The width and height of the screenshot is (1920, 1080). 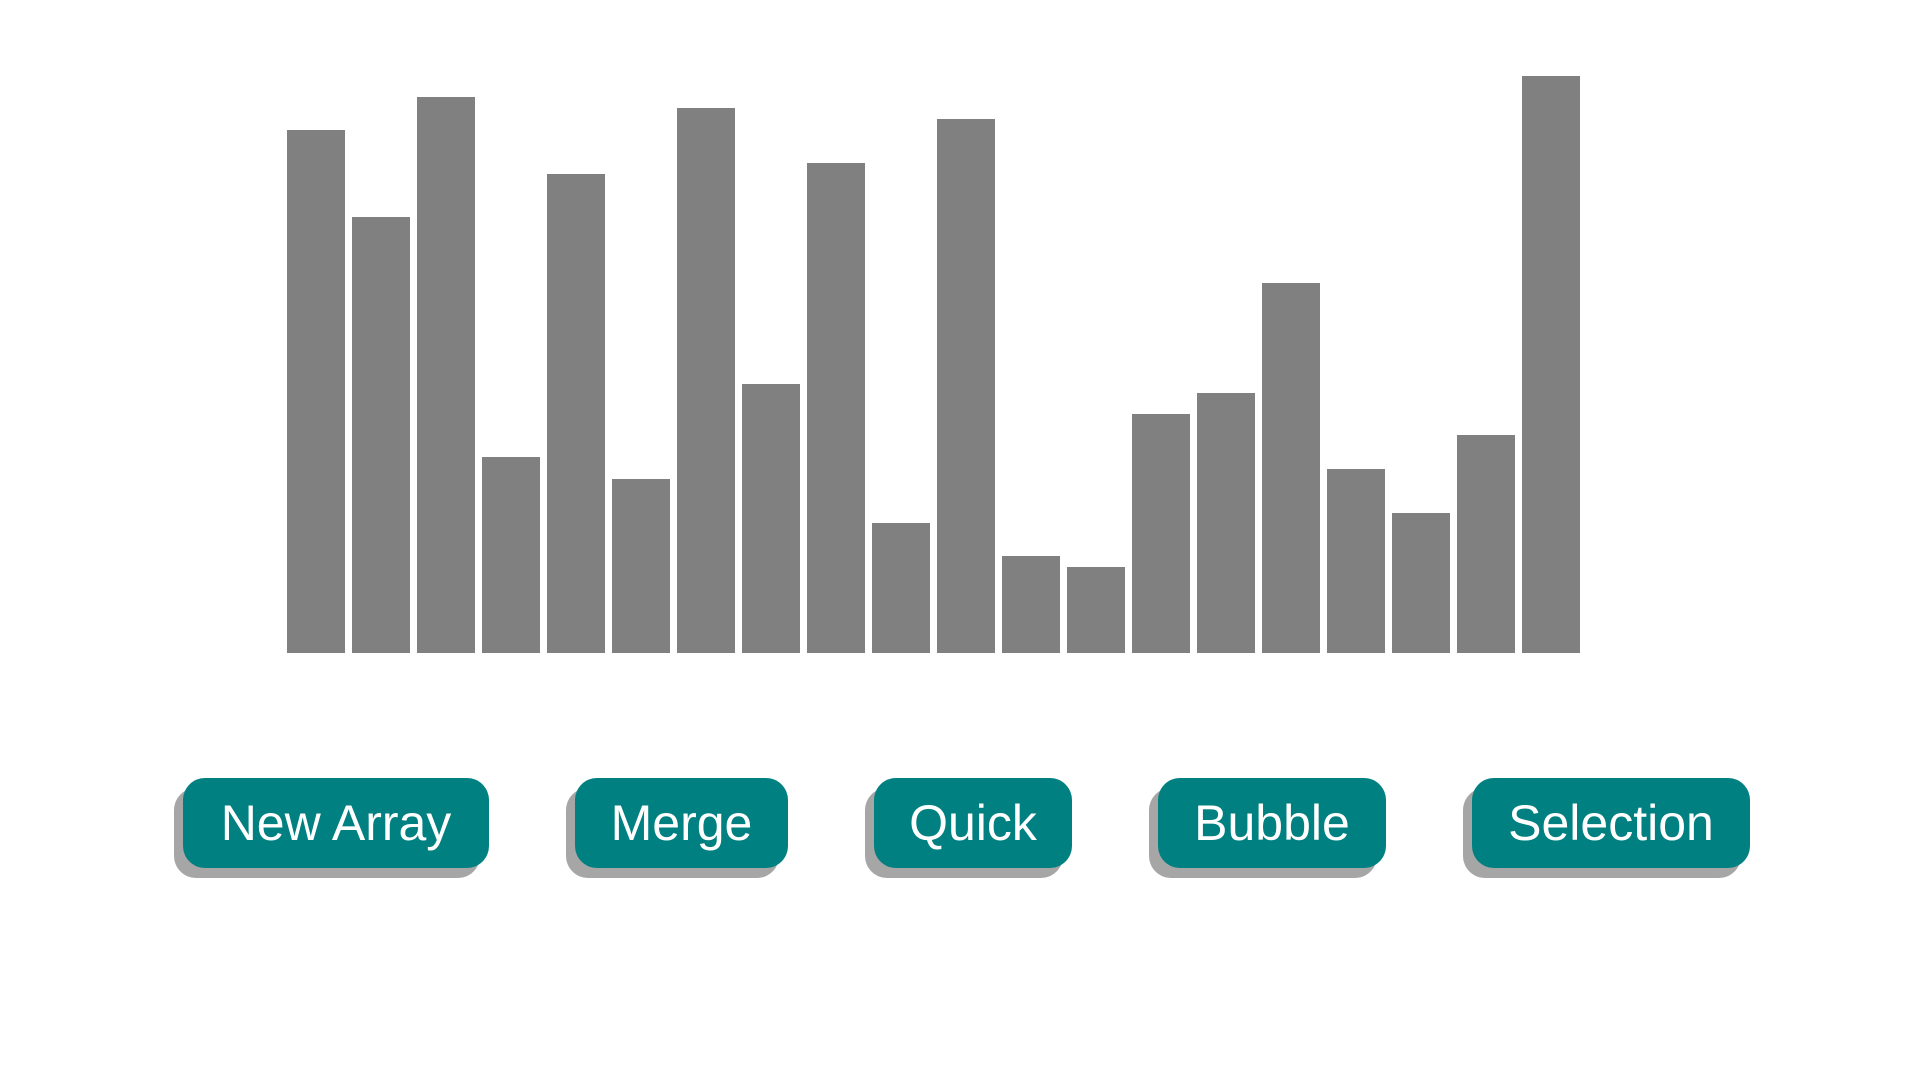 What do you see at coordinates (336, 823) in the screenshot?
I see `new-array-button: New Array` at bounding box center [336, 823].